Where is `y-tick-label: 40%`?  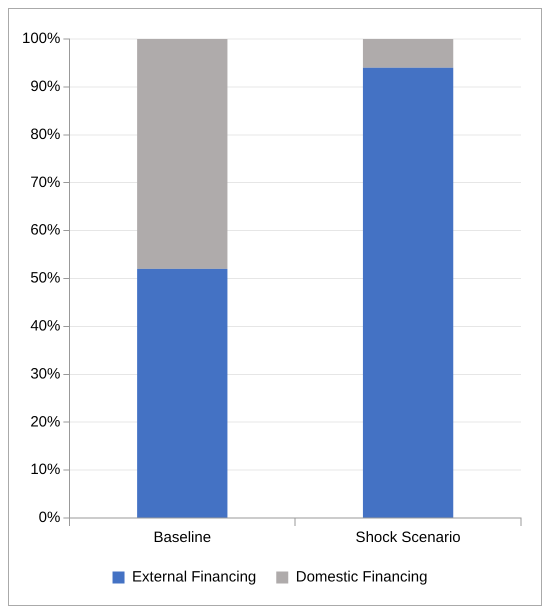
y-tick-label: 40% is located at coordinates (45, 326).